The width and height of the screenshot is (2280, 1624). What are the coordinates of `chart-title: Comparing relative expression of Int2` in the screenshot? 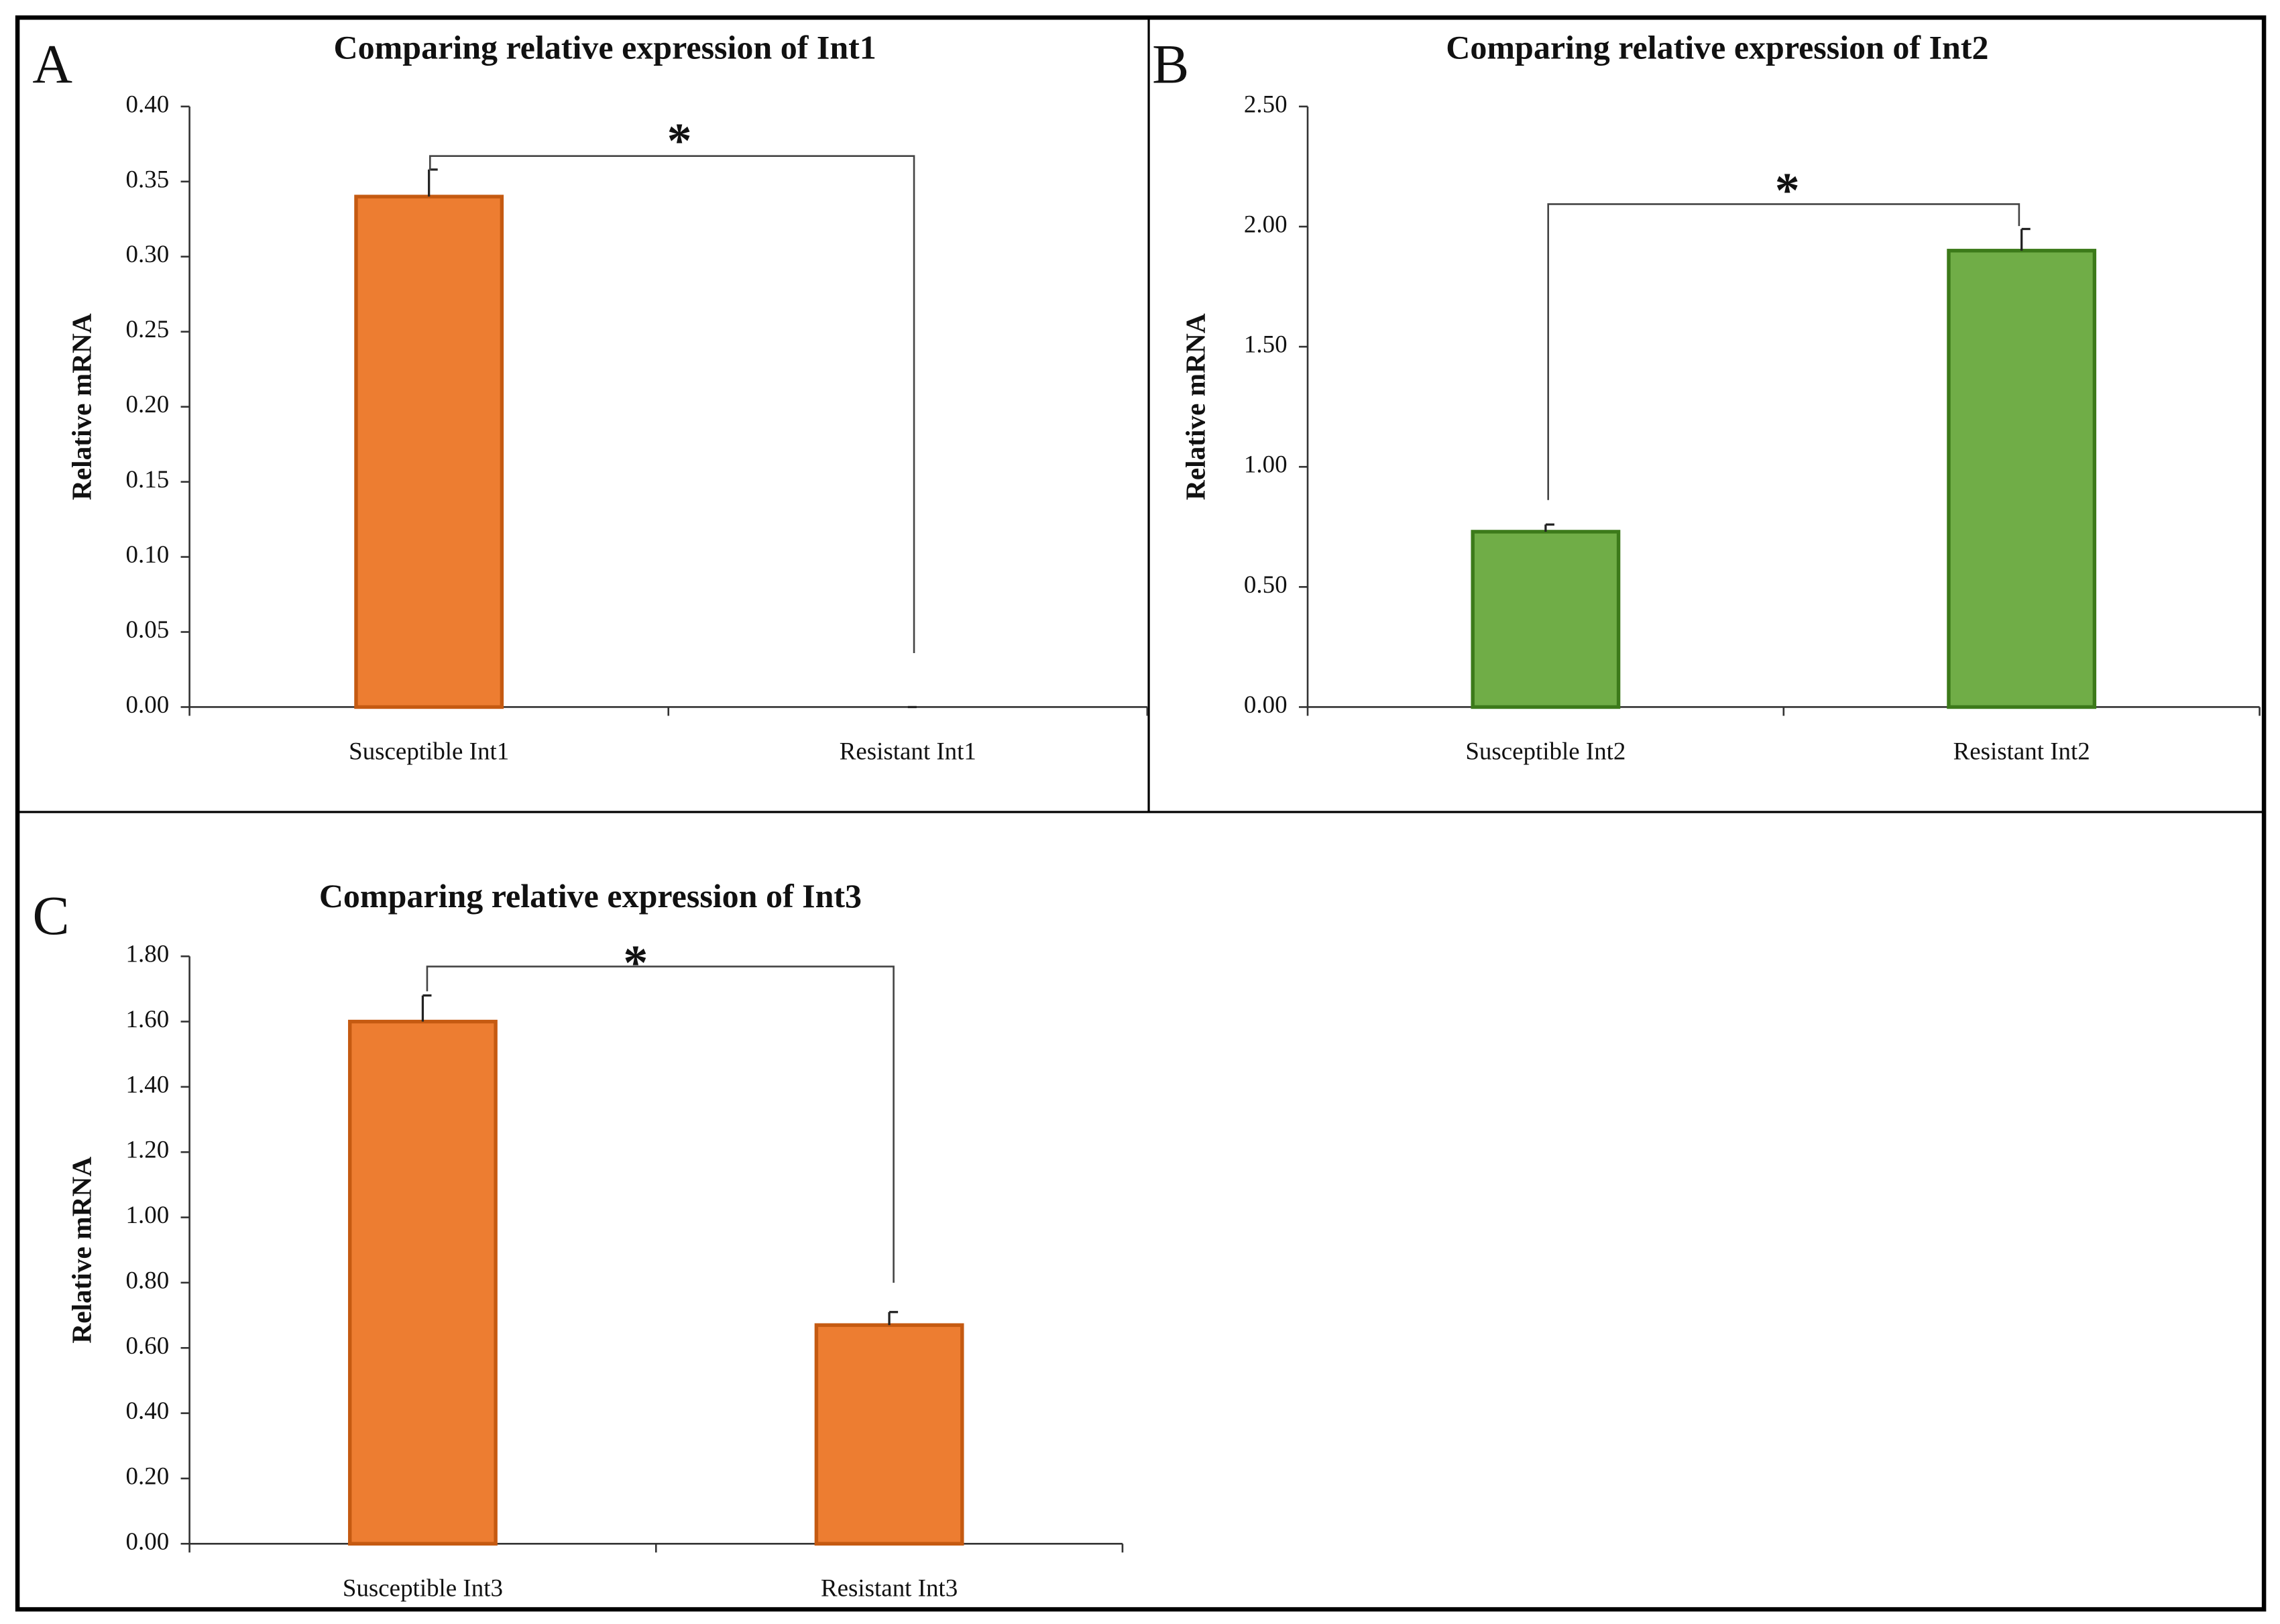 It's located at (1717, 48).